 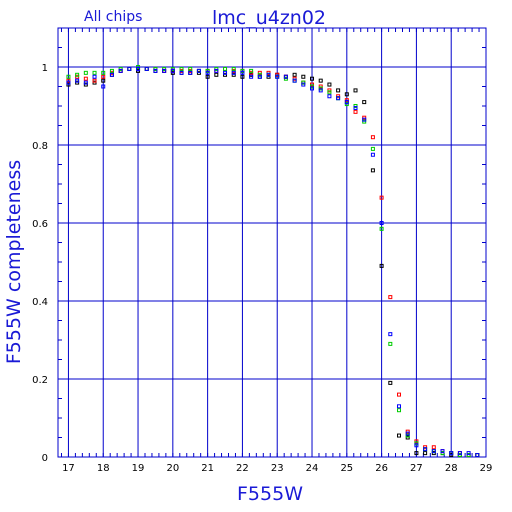 I want to click on x-tick-label: 20, so click(x=172, y=468).